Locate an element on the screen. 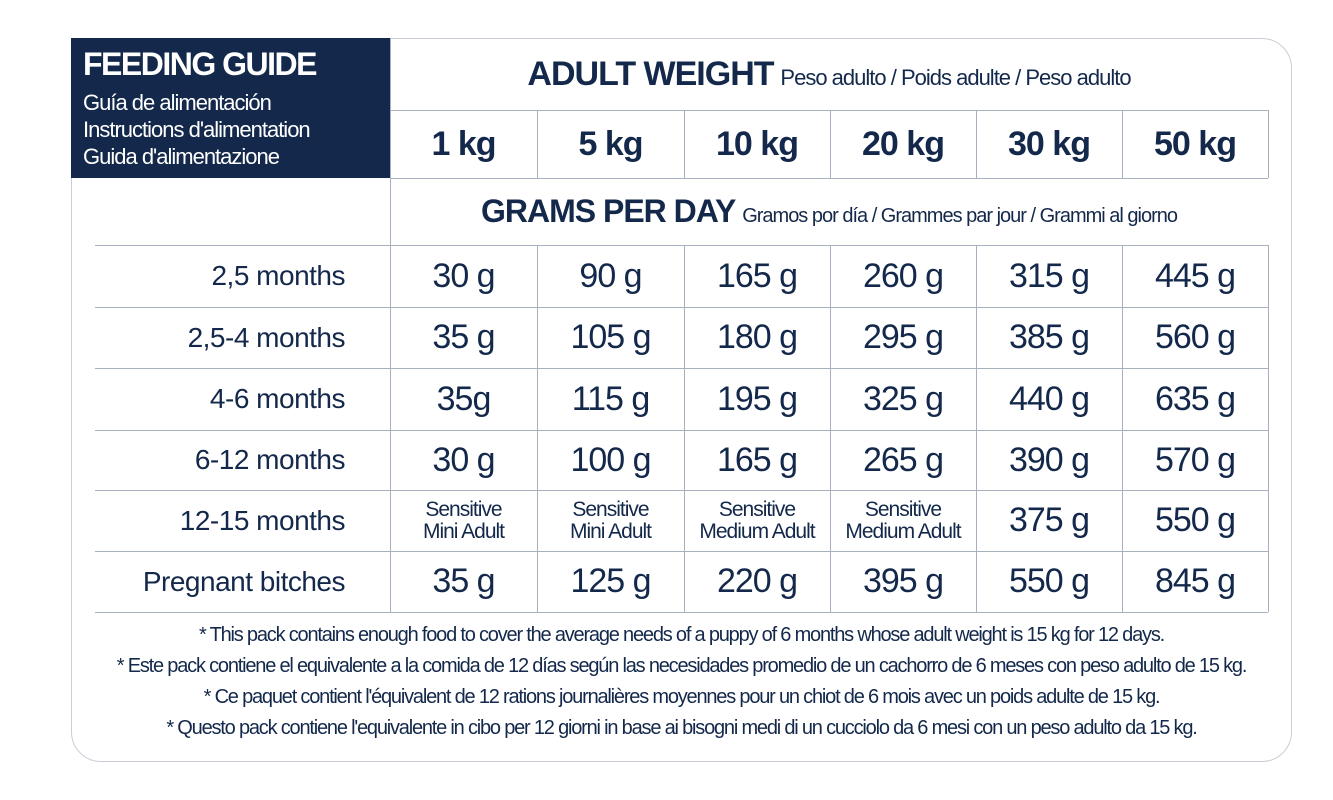 Image resolution: width=1333 pixels, height=800 pixels. weight-header: 10 kg is located at coordinates (757, 144).